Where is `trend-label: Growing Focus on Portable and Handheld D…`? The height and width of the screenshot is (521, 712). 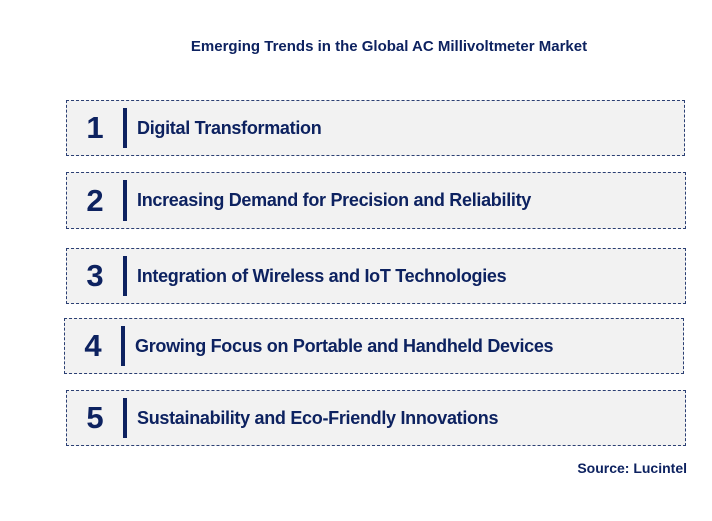
trend-label: Growing Focus on Portable and Handheld D… is located at coordinates (344, 345).